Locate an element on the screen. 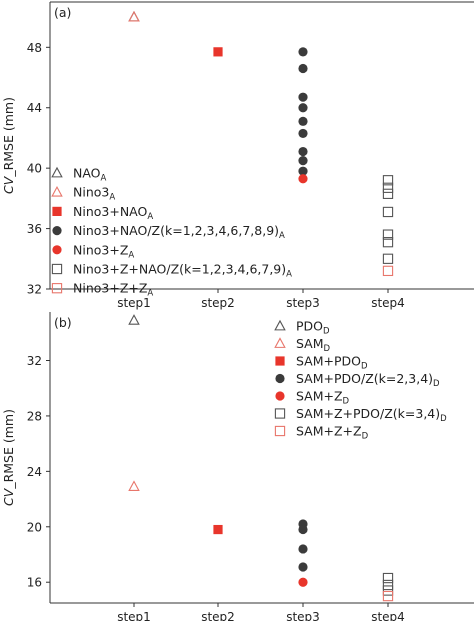 This screenshot has height=621, width=474. legend-label: SAMD is located at coordinates (313, 345).